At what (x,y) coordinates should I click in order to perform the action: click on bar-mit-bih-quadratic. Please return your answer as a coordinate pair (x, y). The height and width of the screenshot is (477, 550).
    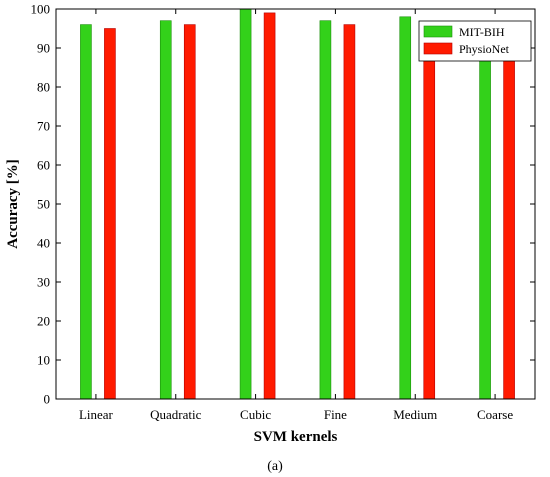
    Looking at the image, I should click on (165, 210).